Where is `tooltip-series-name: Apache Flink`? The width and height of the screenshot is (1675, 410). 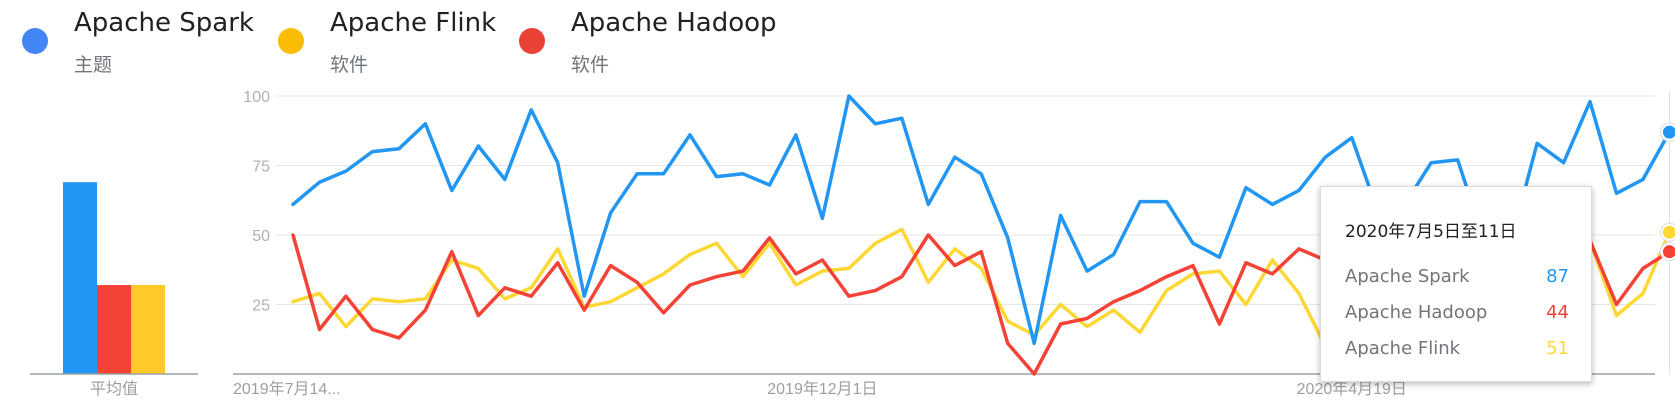 tooltip-series-name: Apache Flink is located at coordinates (1403, 348).